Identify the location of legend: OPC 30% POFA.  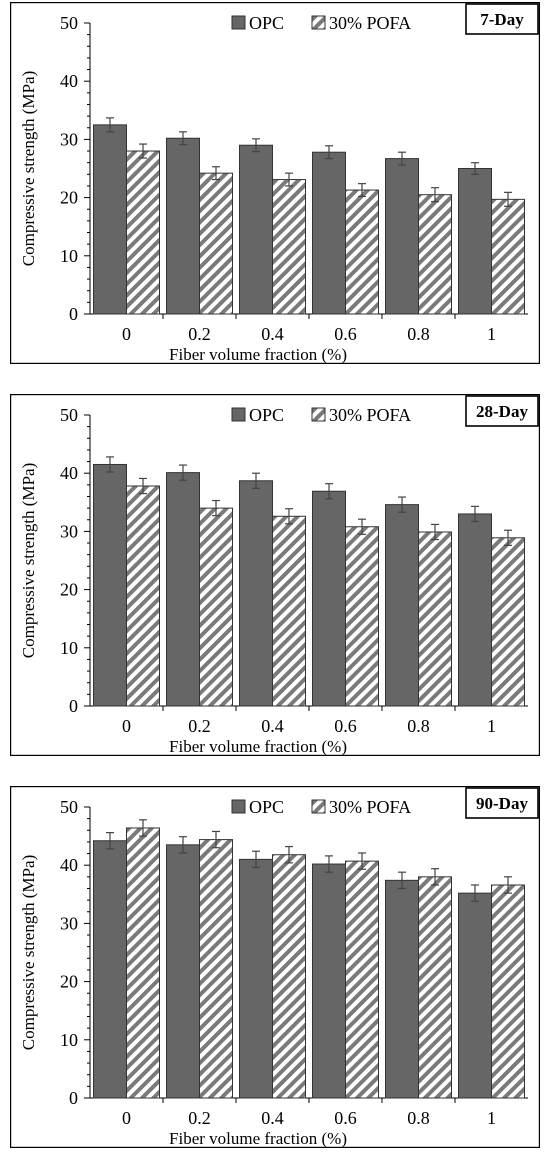
(321, 807).